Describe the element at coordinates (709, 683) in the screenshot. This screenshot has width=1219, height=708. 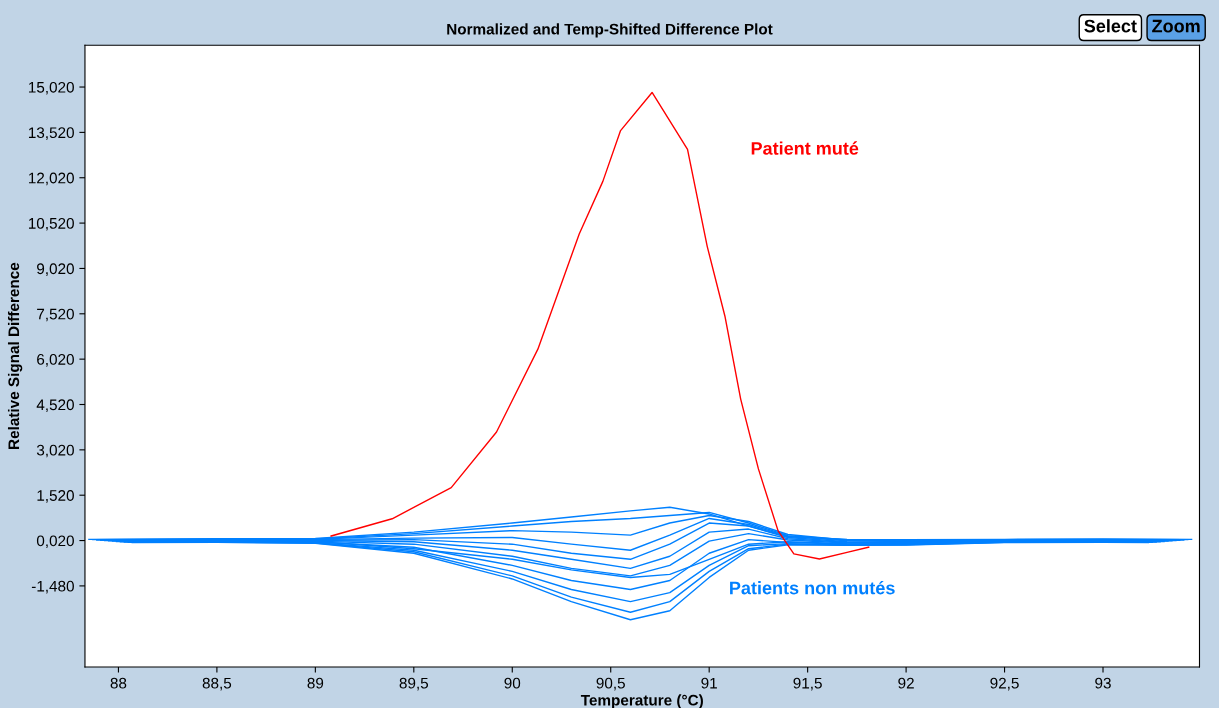
I see `x-tick-label: 91` at that location.